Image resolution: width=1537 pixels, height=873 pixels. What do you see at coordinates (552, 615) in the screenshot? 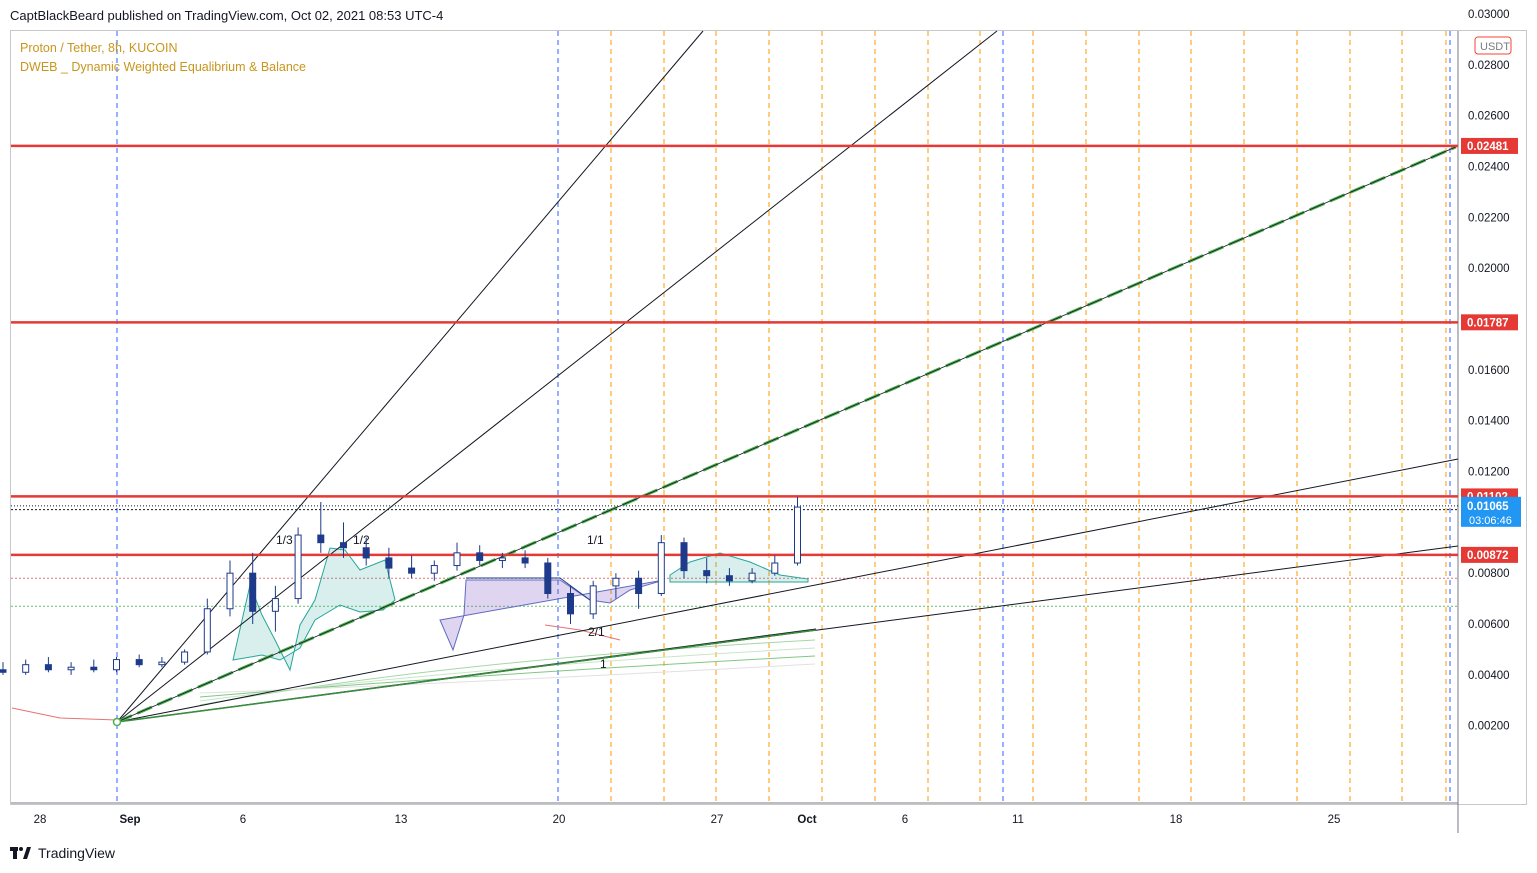
I see `indicator-band-purple` at bounding box center [552, 615].